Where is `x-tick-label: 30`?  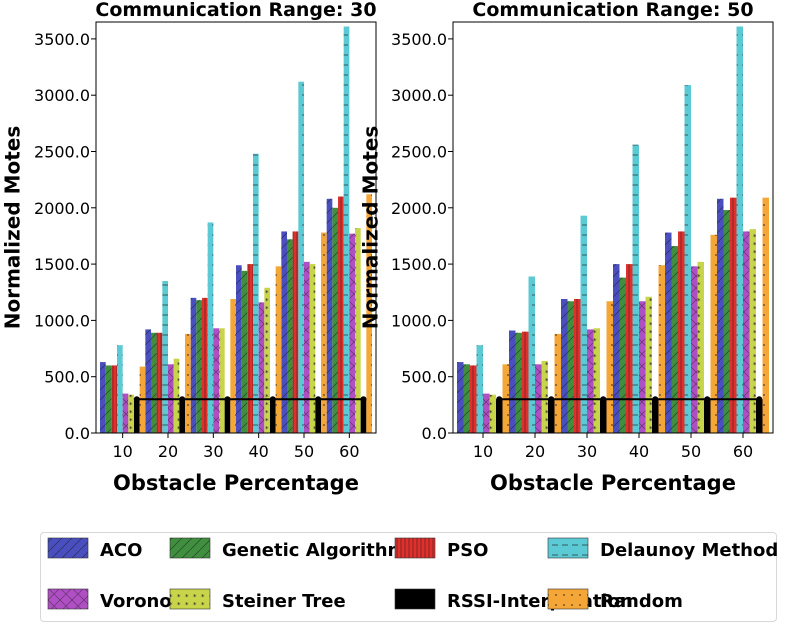
x-tick-label: 30 is located at coordinates (213, 451).